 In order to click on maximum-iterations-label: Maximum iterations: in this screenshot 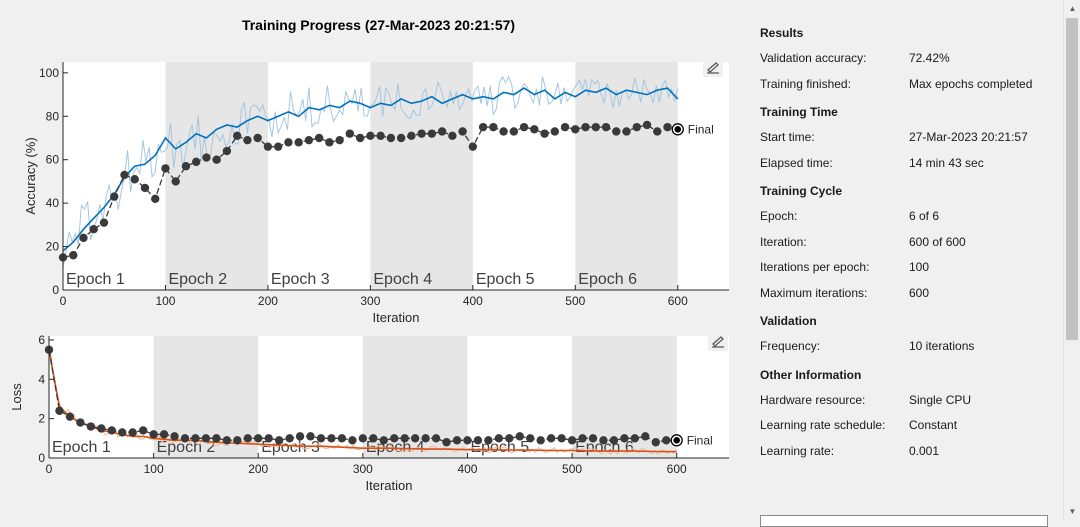, I will do `click(814, 292)`.